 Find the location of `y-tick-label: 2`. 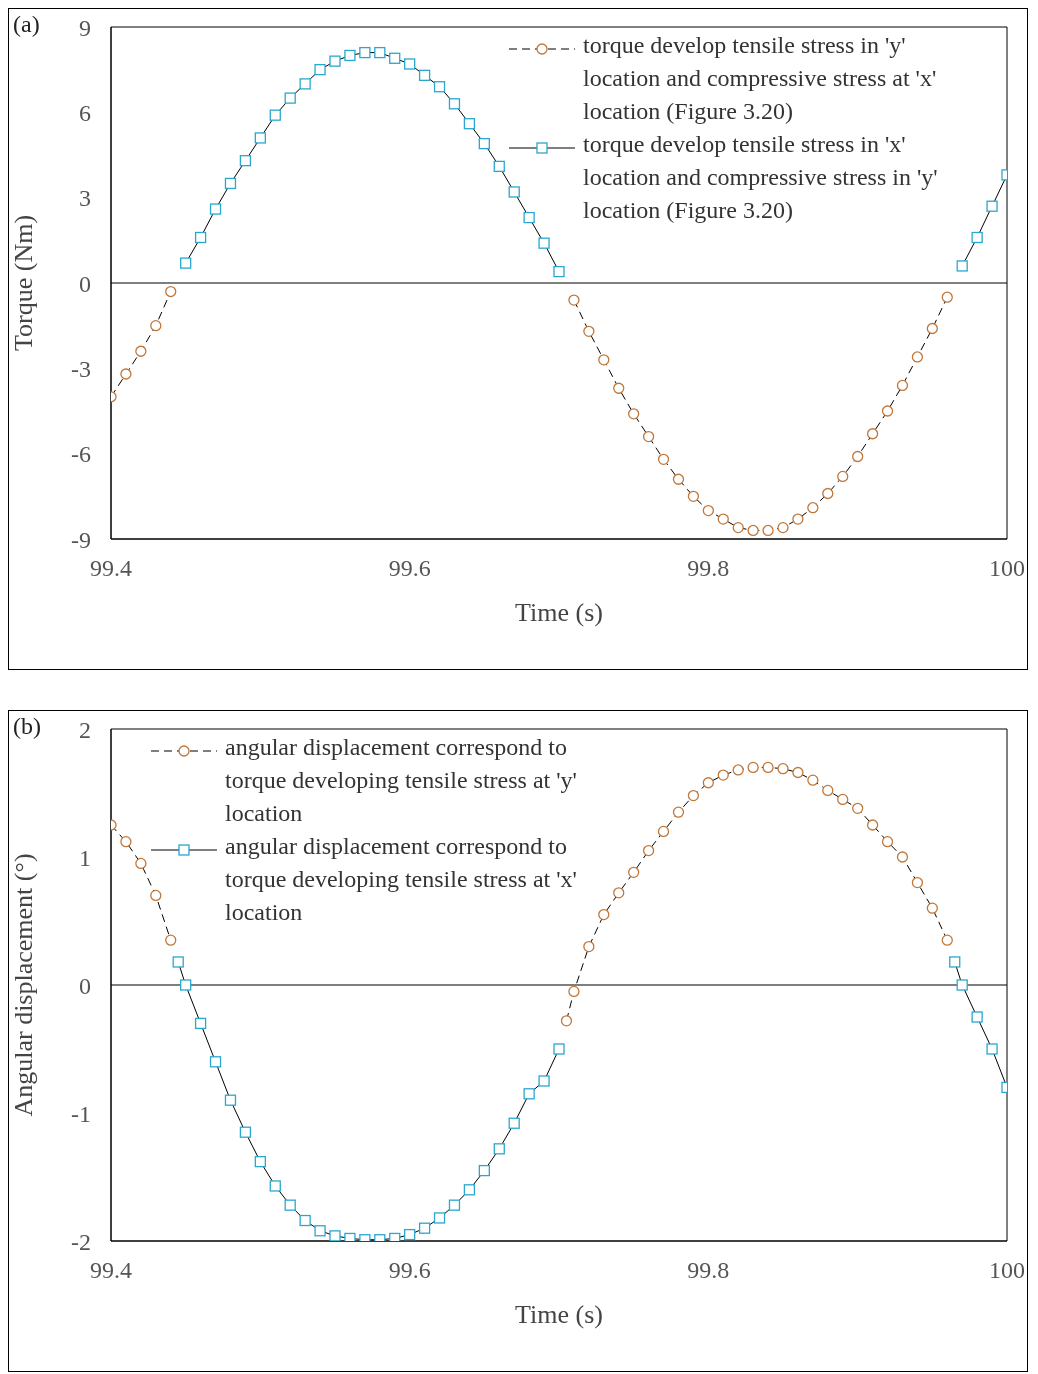

y-tick-label: 2 is located at coordinates (85, 729).